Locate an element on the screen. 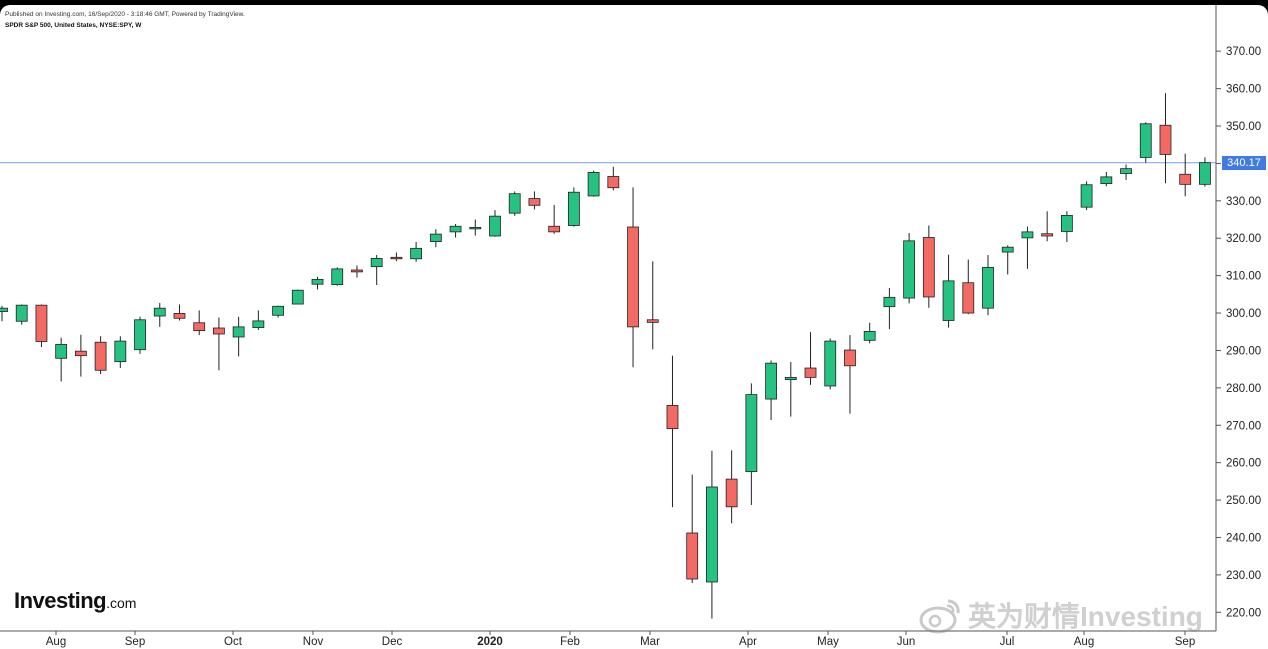 Image resolution: width=1268 pixels, height=649 pixels. y-tick-label: 280.00 is located at coordinates (1243, 389).